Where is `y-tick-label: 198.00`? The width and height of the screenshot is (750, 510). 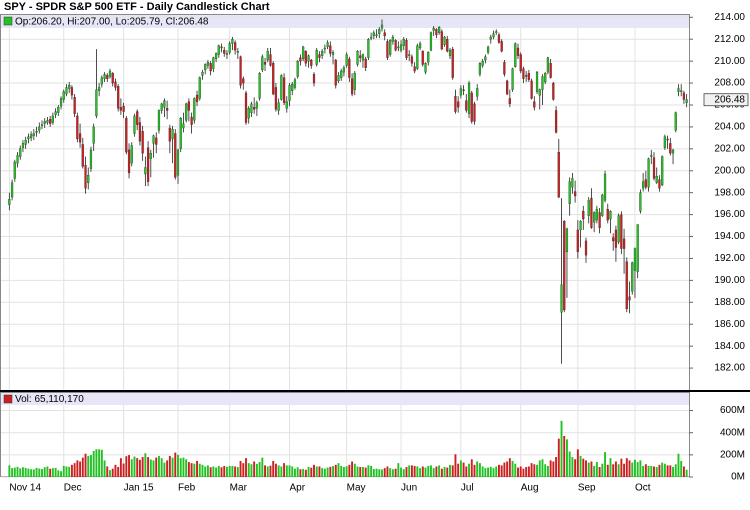
y-tick-label: 198.00 is located at coordinates (729, 192).